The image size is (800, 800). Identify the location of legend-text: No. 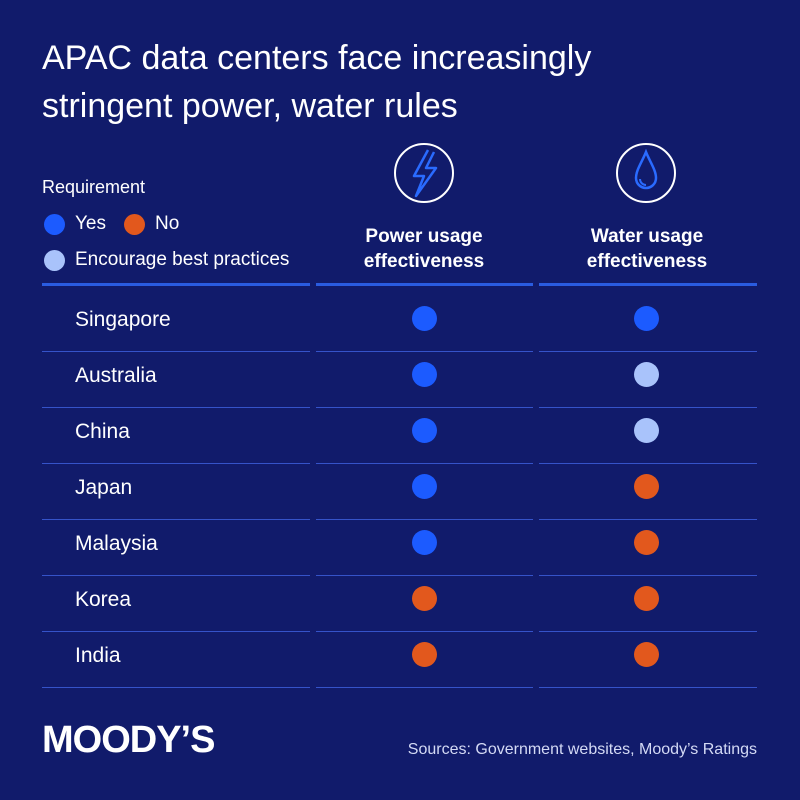
(167, 223).